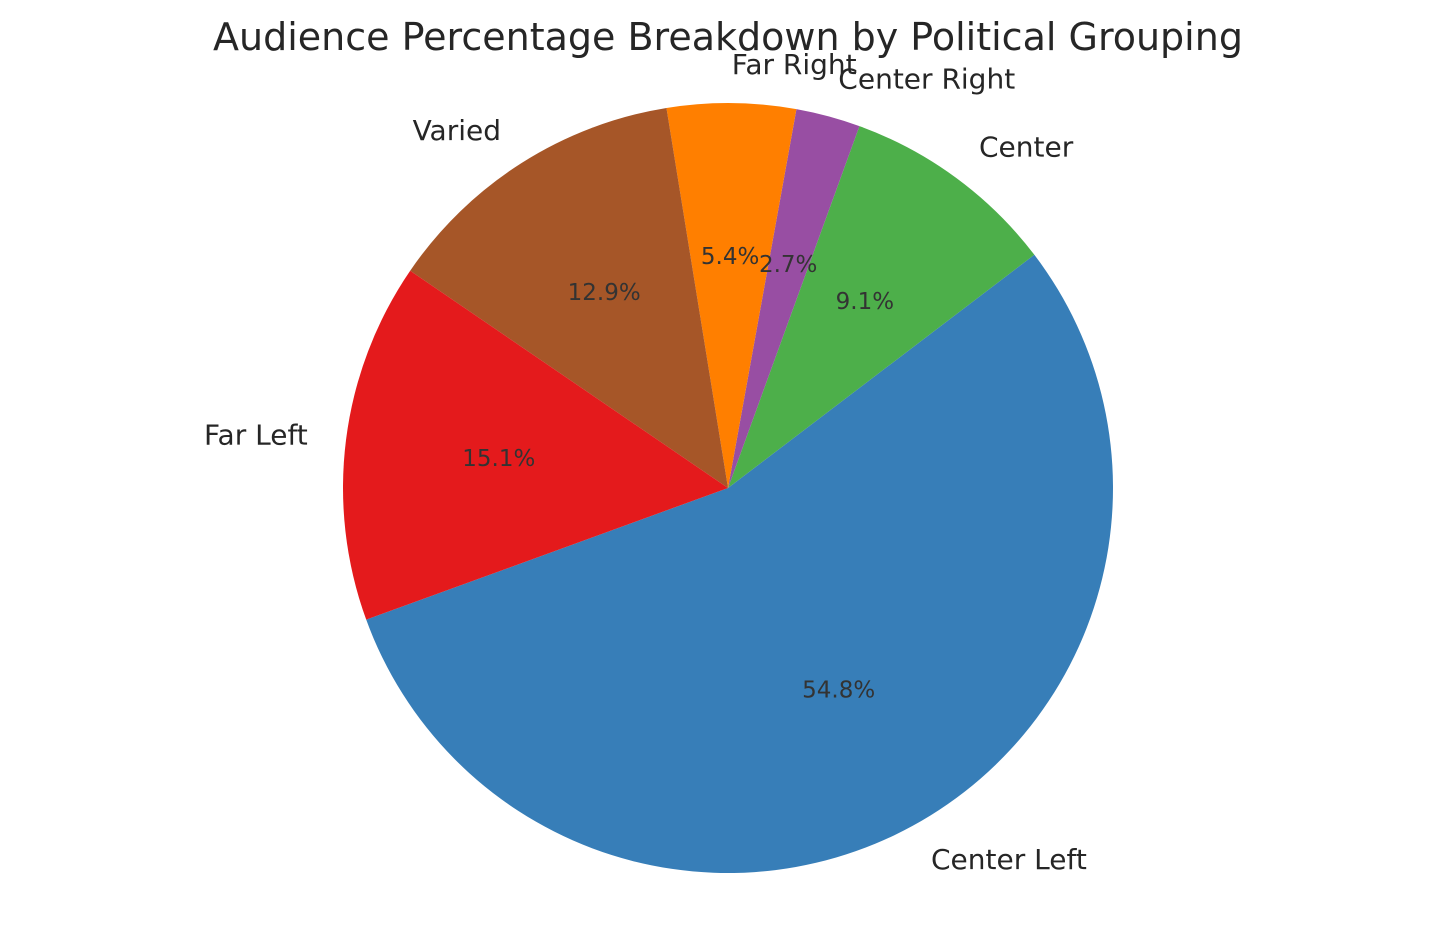 This screenshot has width=1456, height=930. I want to click on pct-label-far-left: 15.1%, so click(498, 459).